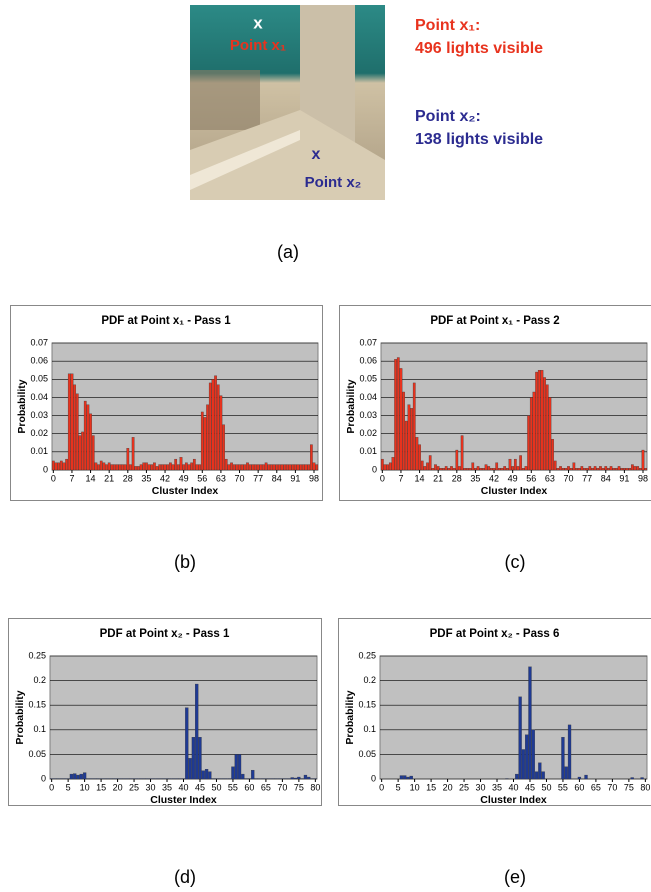 The image size is (651, 892). I want to click on photo-label: Point x₁, so click(258, 45).